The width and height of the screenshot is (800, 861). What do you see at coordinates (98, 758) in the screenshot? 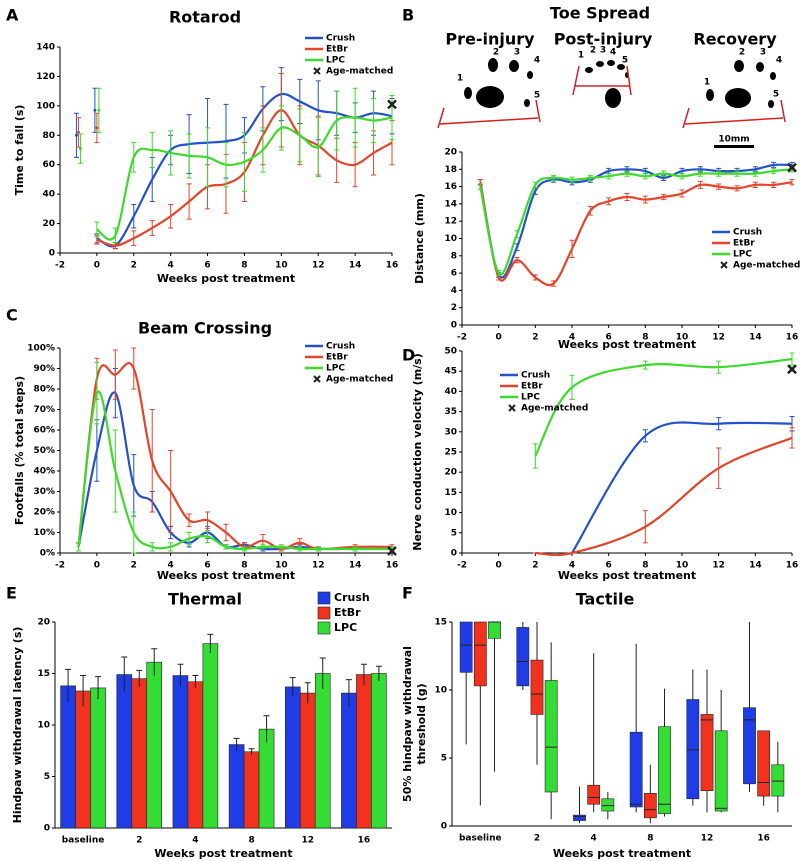
I see `bar` at bounding box center [98, 758].